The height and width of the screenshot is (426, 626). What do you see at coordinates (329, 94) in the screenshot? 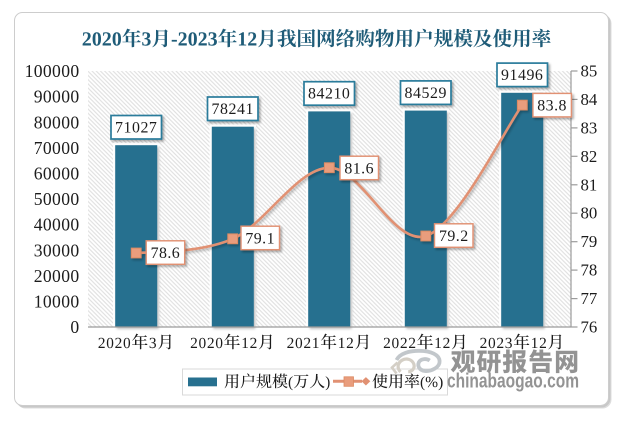
I see `svg-text: 84210` at bounding box center [329, 94].